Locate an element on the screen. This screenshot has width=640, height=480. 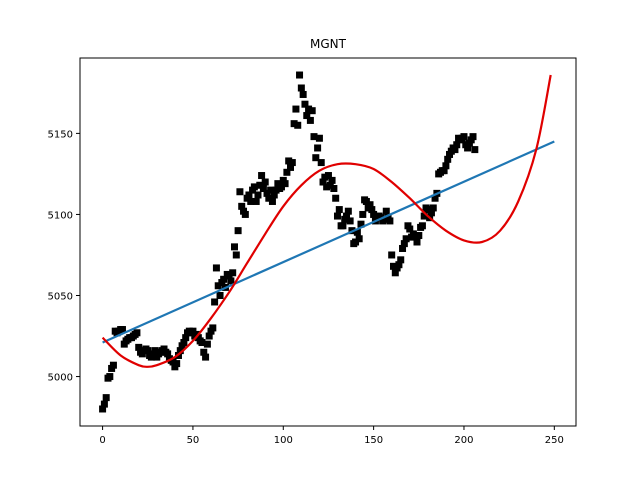
x-tick-label: 50 is located at coordinates (193, 440).